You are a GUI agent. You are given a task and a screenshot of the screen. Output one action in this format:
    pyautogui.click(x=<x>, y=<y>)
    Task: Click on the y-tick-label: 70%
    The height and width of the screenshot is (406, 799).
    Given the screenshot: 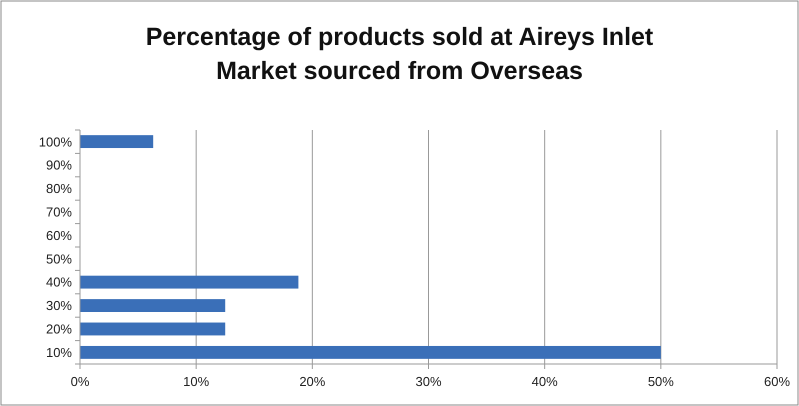 What is the action you would take?
    pyautogui.click(x=59, y=212)
    